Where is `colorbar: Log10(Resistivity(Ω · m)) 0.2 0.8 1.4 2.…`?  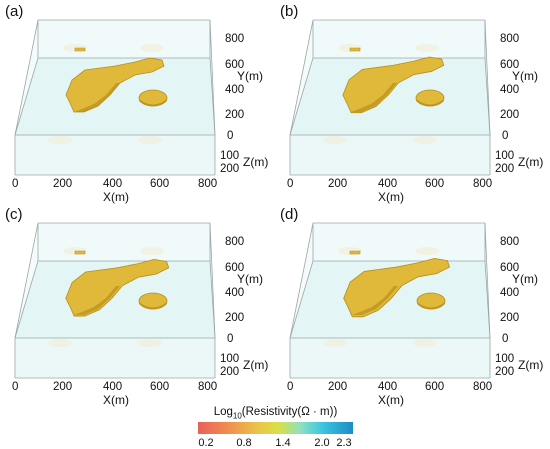 colorbar: Log10(Resistivity(Ω · m)) 0.2 0.8 1.4 2.… is located at coordinates (275, 427).